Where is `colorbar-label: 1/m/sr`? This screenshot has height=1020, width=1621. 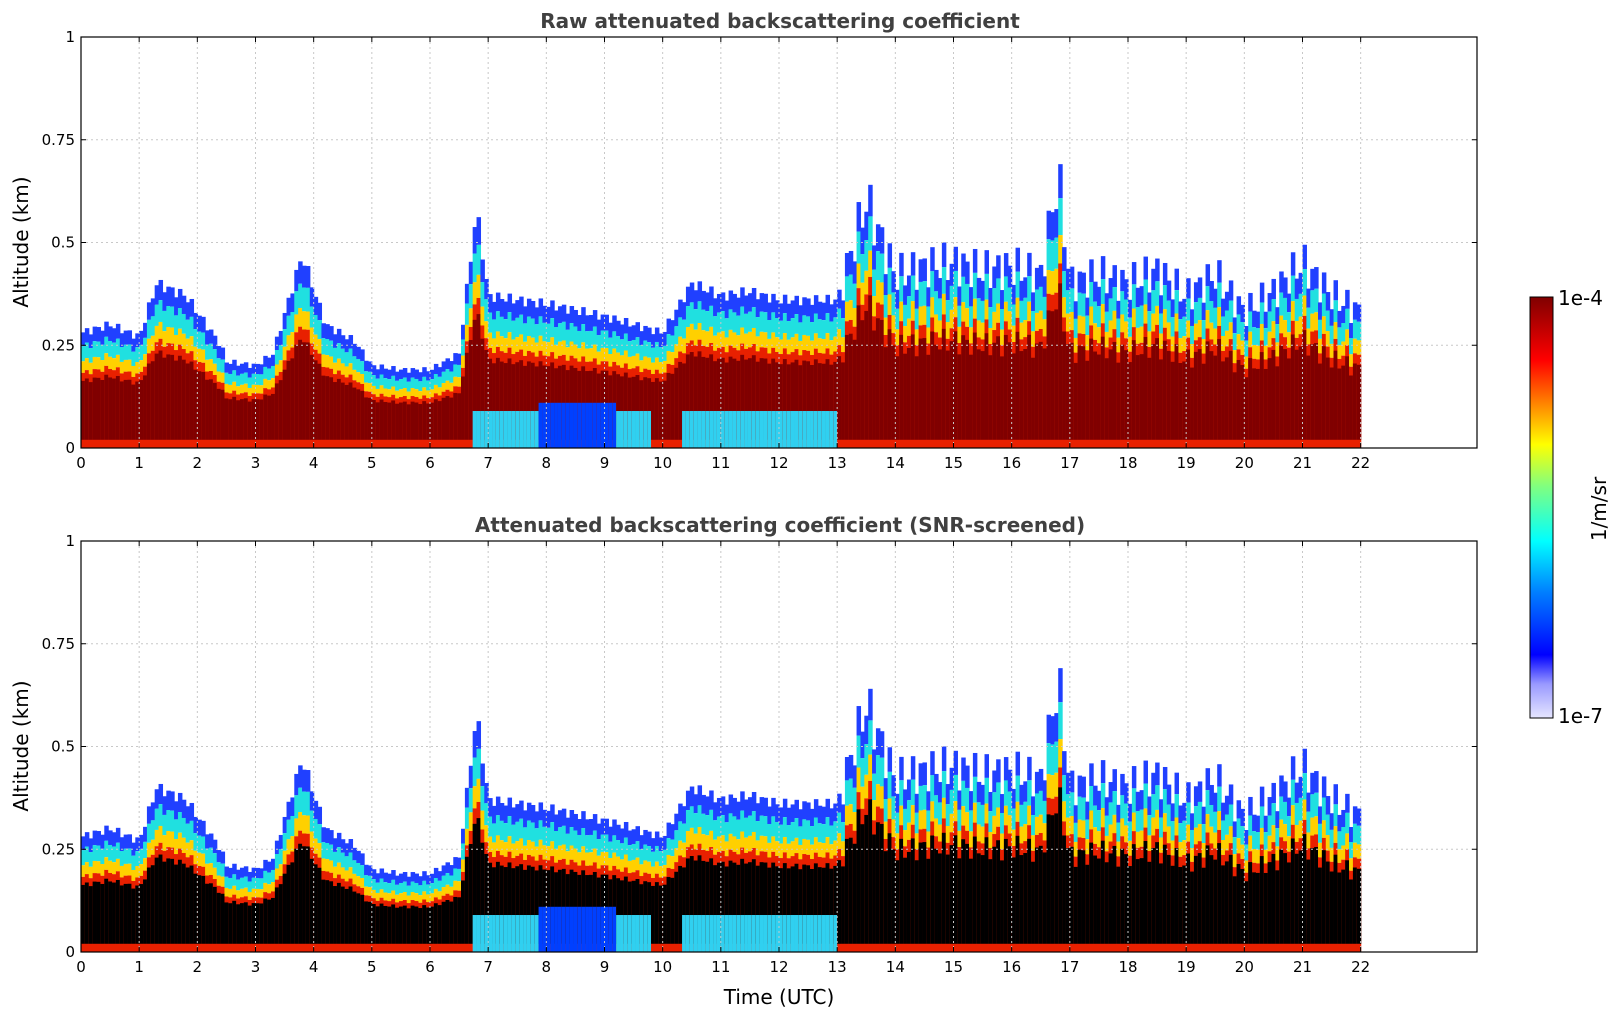
colorbar-label: 1/m/sr is located at coordinates (1599, 508).